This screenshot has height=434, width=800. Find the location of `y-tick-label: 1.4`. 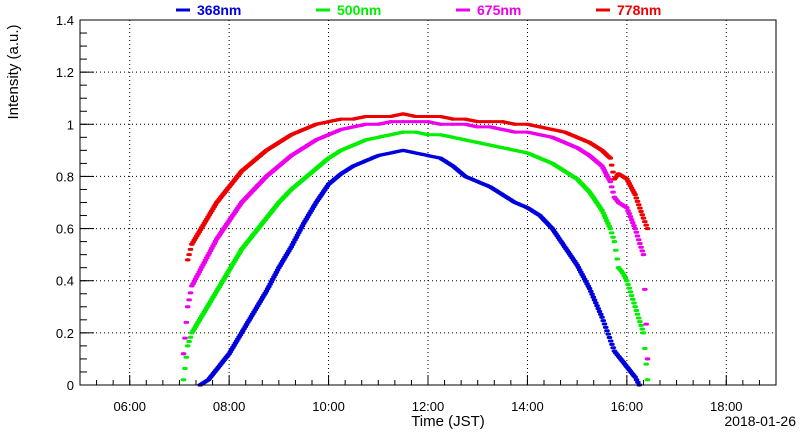

y-tick-label: 1.4 is located at coordinates (65, 20).